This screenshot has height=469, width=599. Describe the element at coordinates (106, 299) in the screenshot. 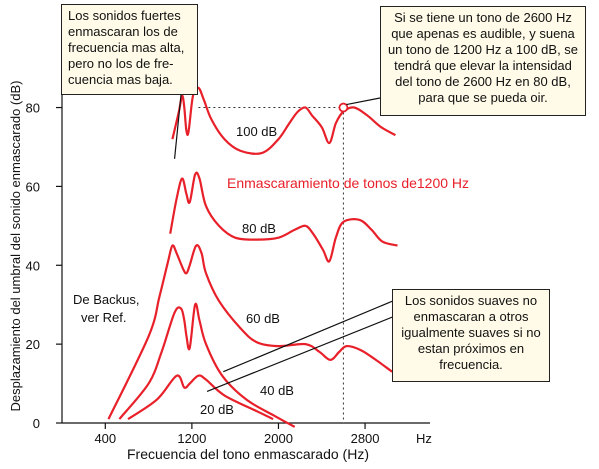

I see `source-line-1: De Backus,` at that location.